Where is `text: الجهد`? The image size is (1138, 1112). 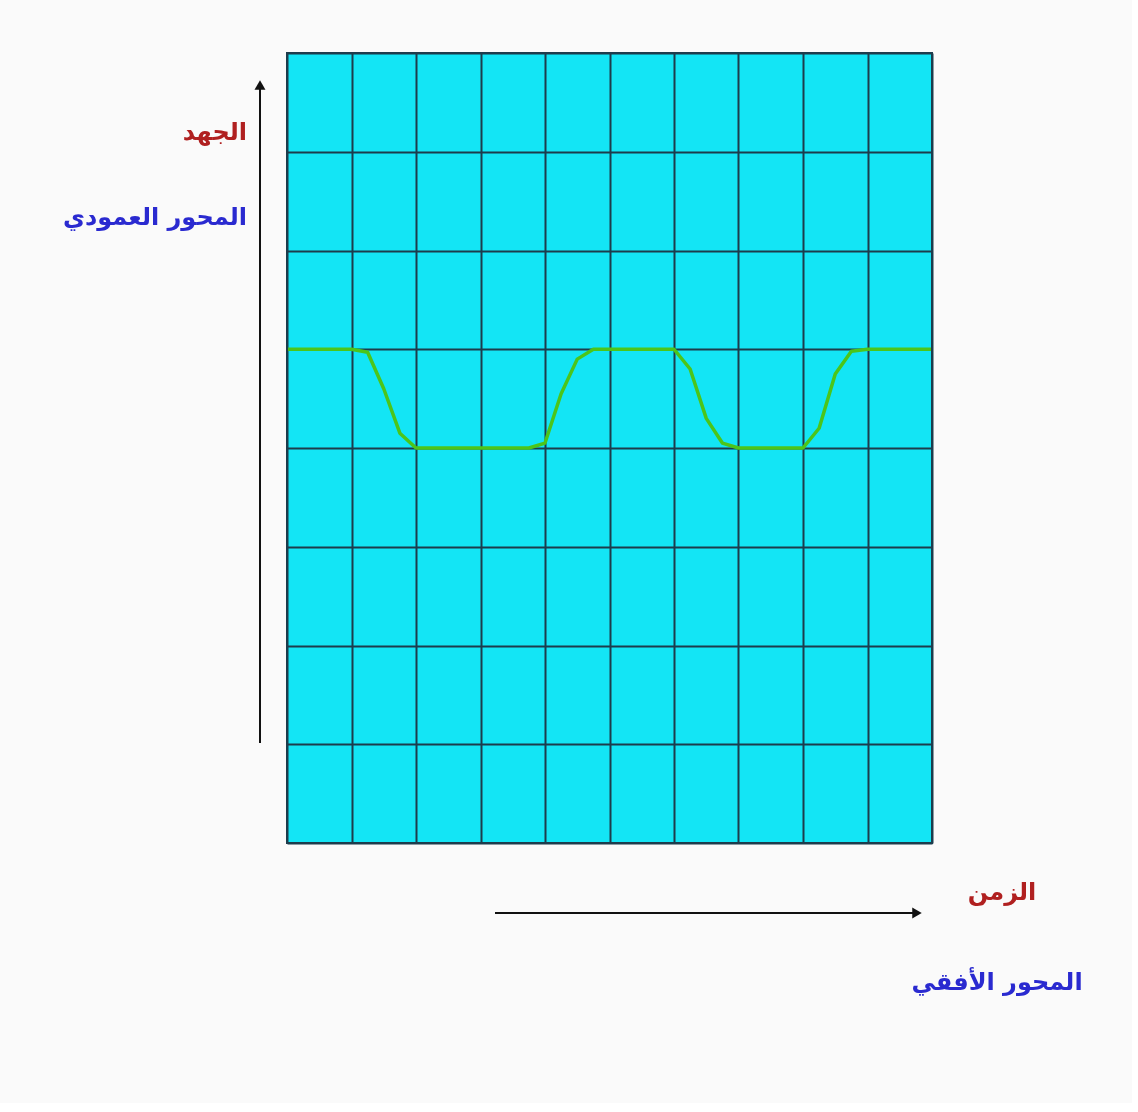
text: الجهد is located at coordinates (214, 132).